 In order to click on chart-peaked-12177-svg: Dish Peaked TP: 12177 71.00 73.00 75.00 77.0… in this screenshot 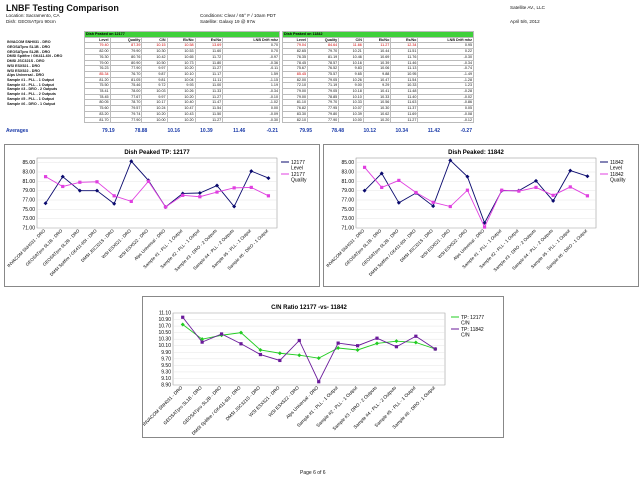, I will do `click(156, 213)`.